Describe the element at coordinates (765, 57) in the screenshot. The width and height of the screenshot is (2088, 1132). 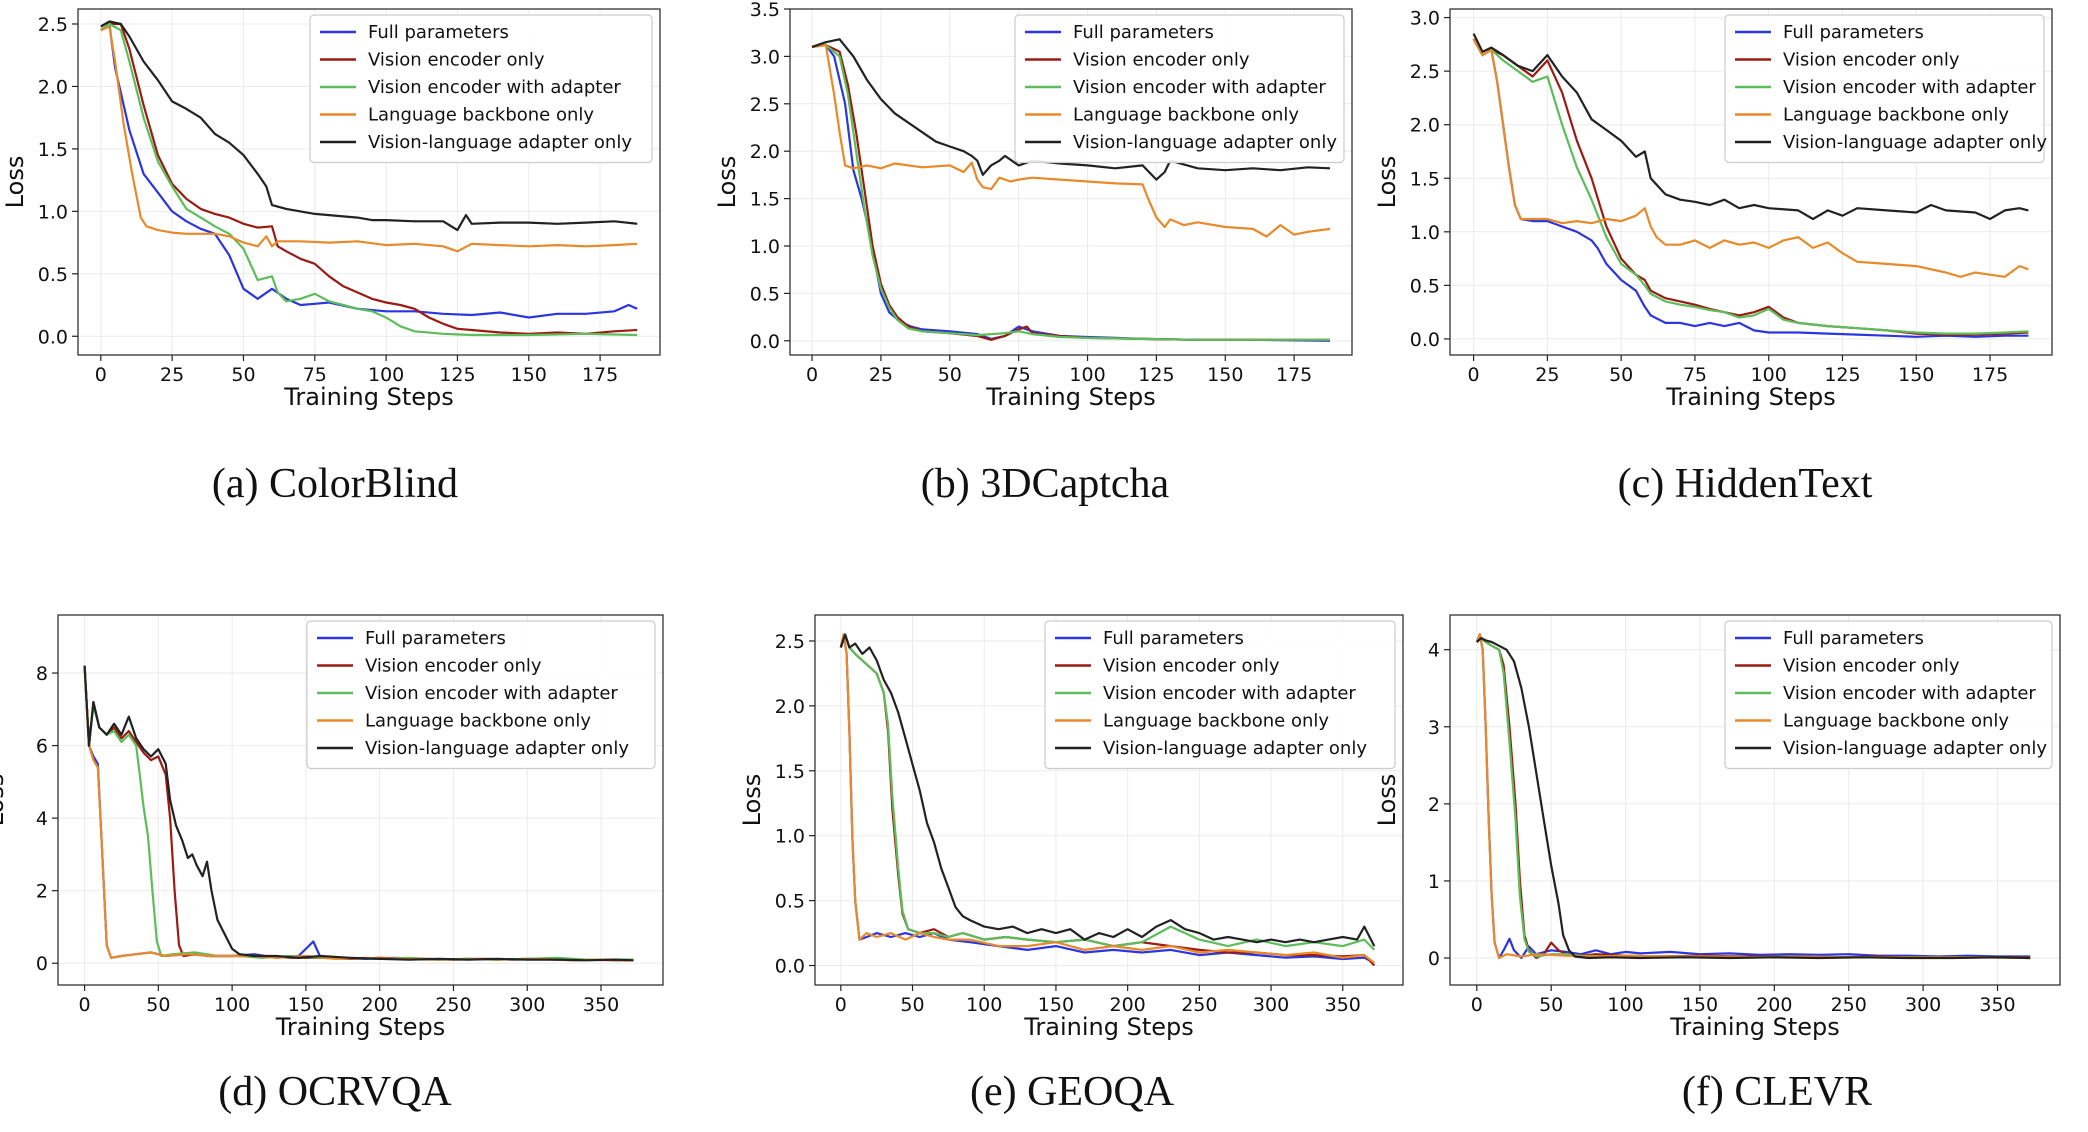
I see `y-tick-label: 3.0` at that location.